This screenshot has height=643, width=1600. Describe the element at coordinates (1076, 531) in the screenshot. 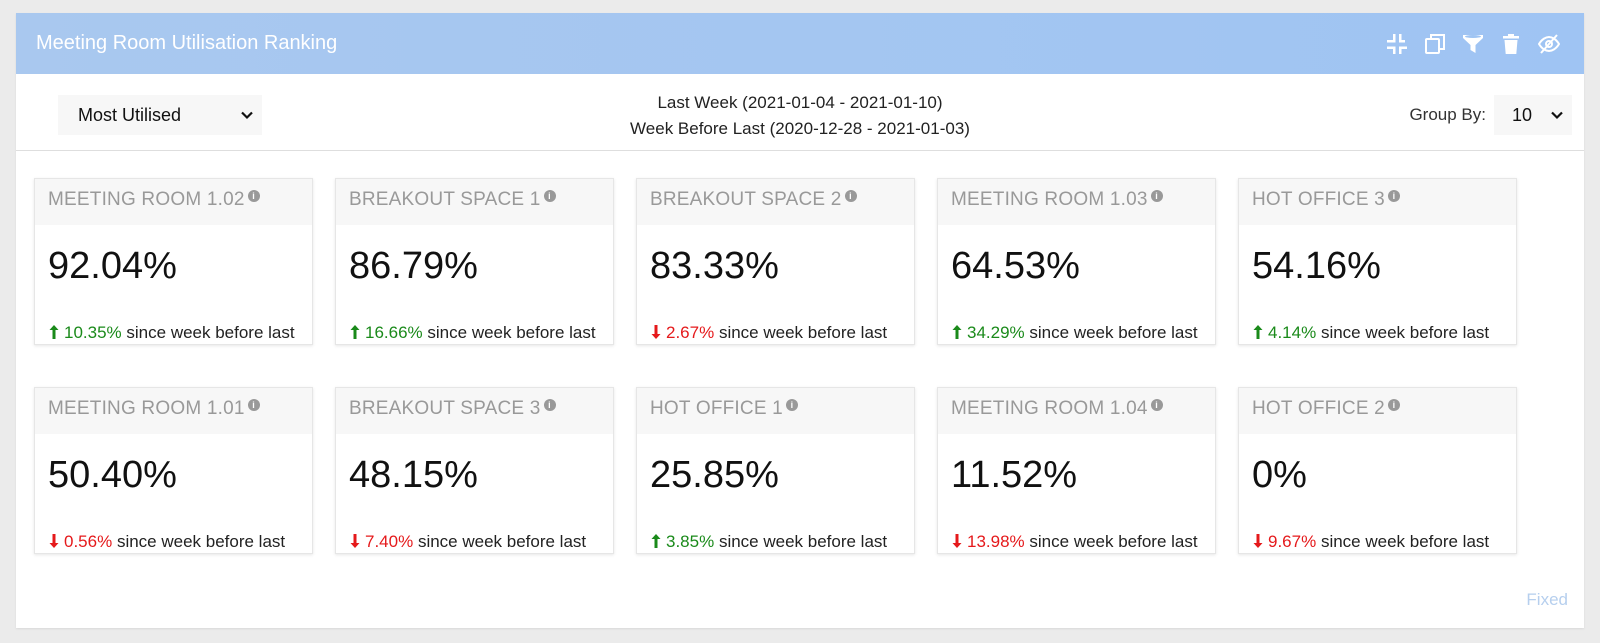

I see `change-indicator: 13.98% since week before last` at that location.